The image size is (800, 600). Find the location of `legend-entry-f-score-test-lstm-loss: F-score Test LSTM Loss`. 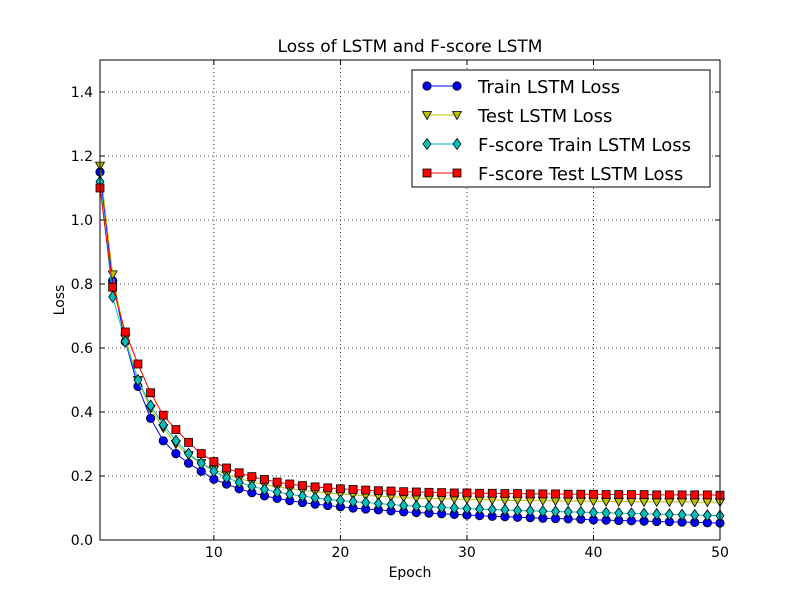

legend-entry-f-score-test-lstm-loss: F-score Test LSTM Loss is located at coordinates (552, 174).